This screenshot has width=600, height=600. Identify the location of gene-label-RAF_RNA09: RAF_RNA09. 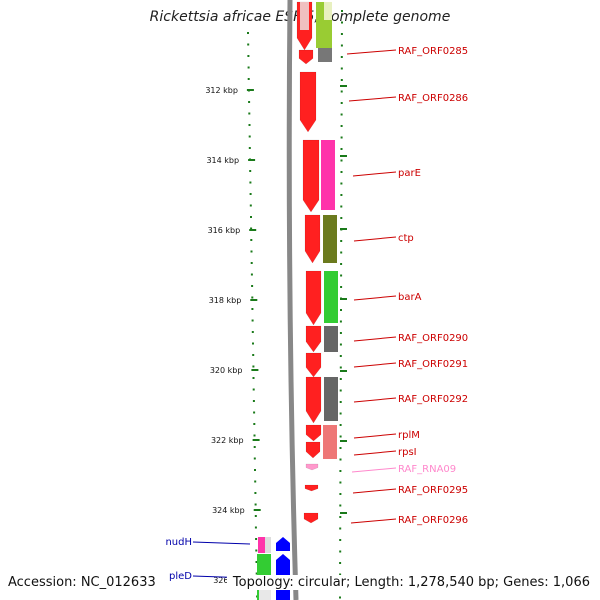
(427, 469).